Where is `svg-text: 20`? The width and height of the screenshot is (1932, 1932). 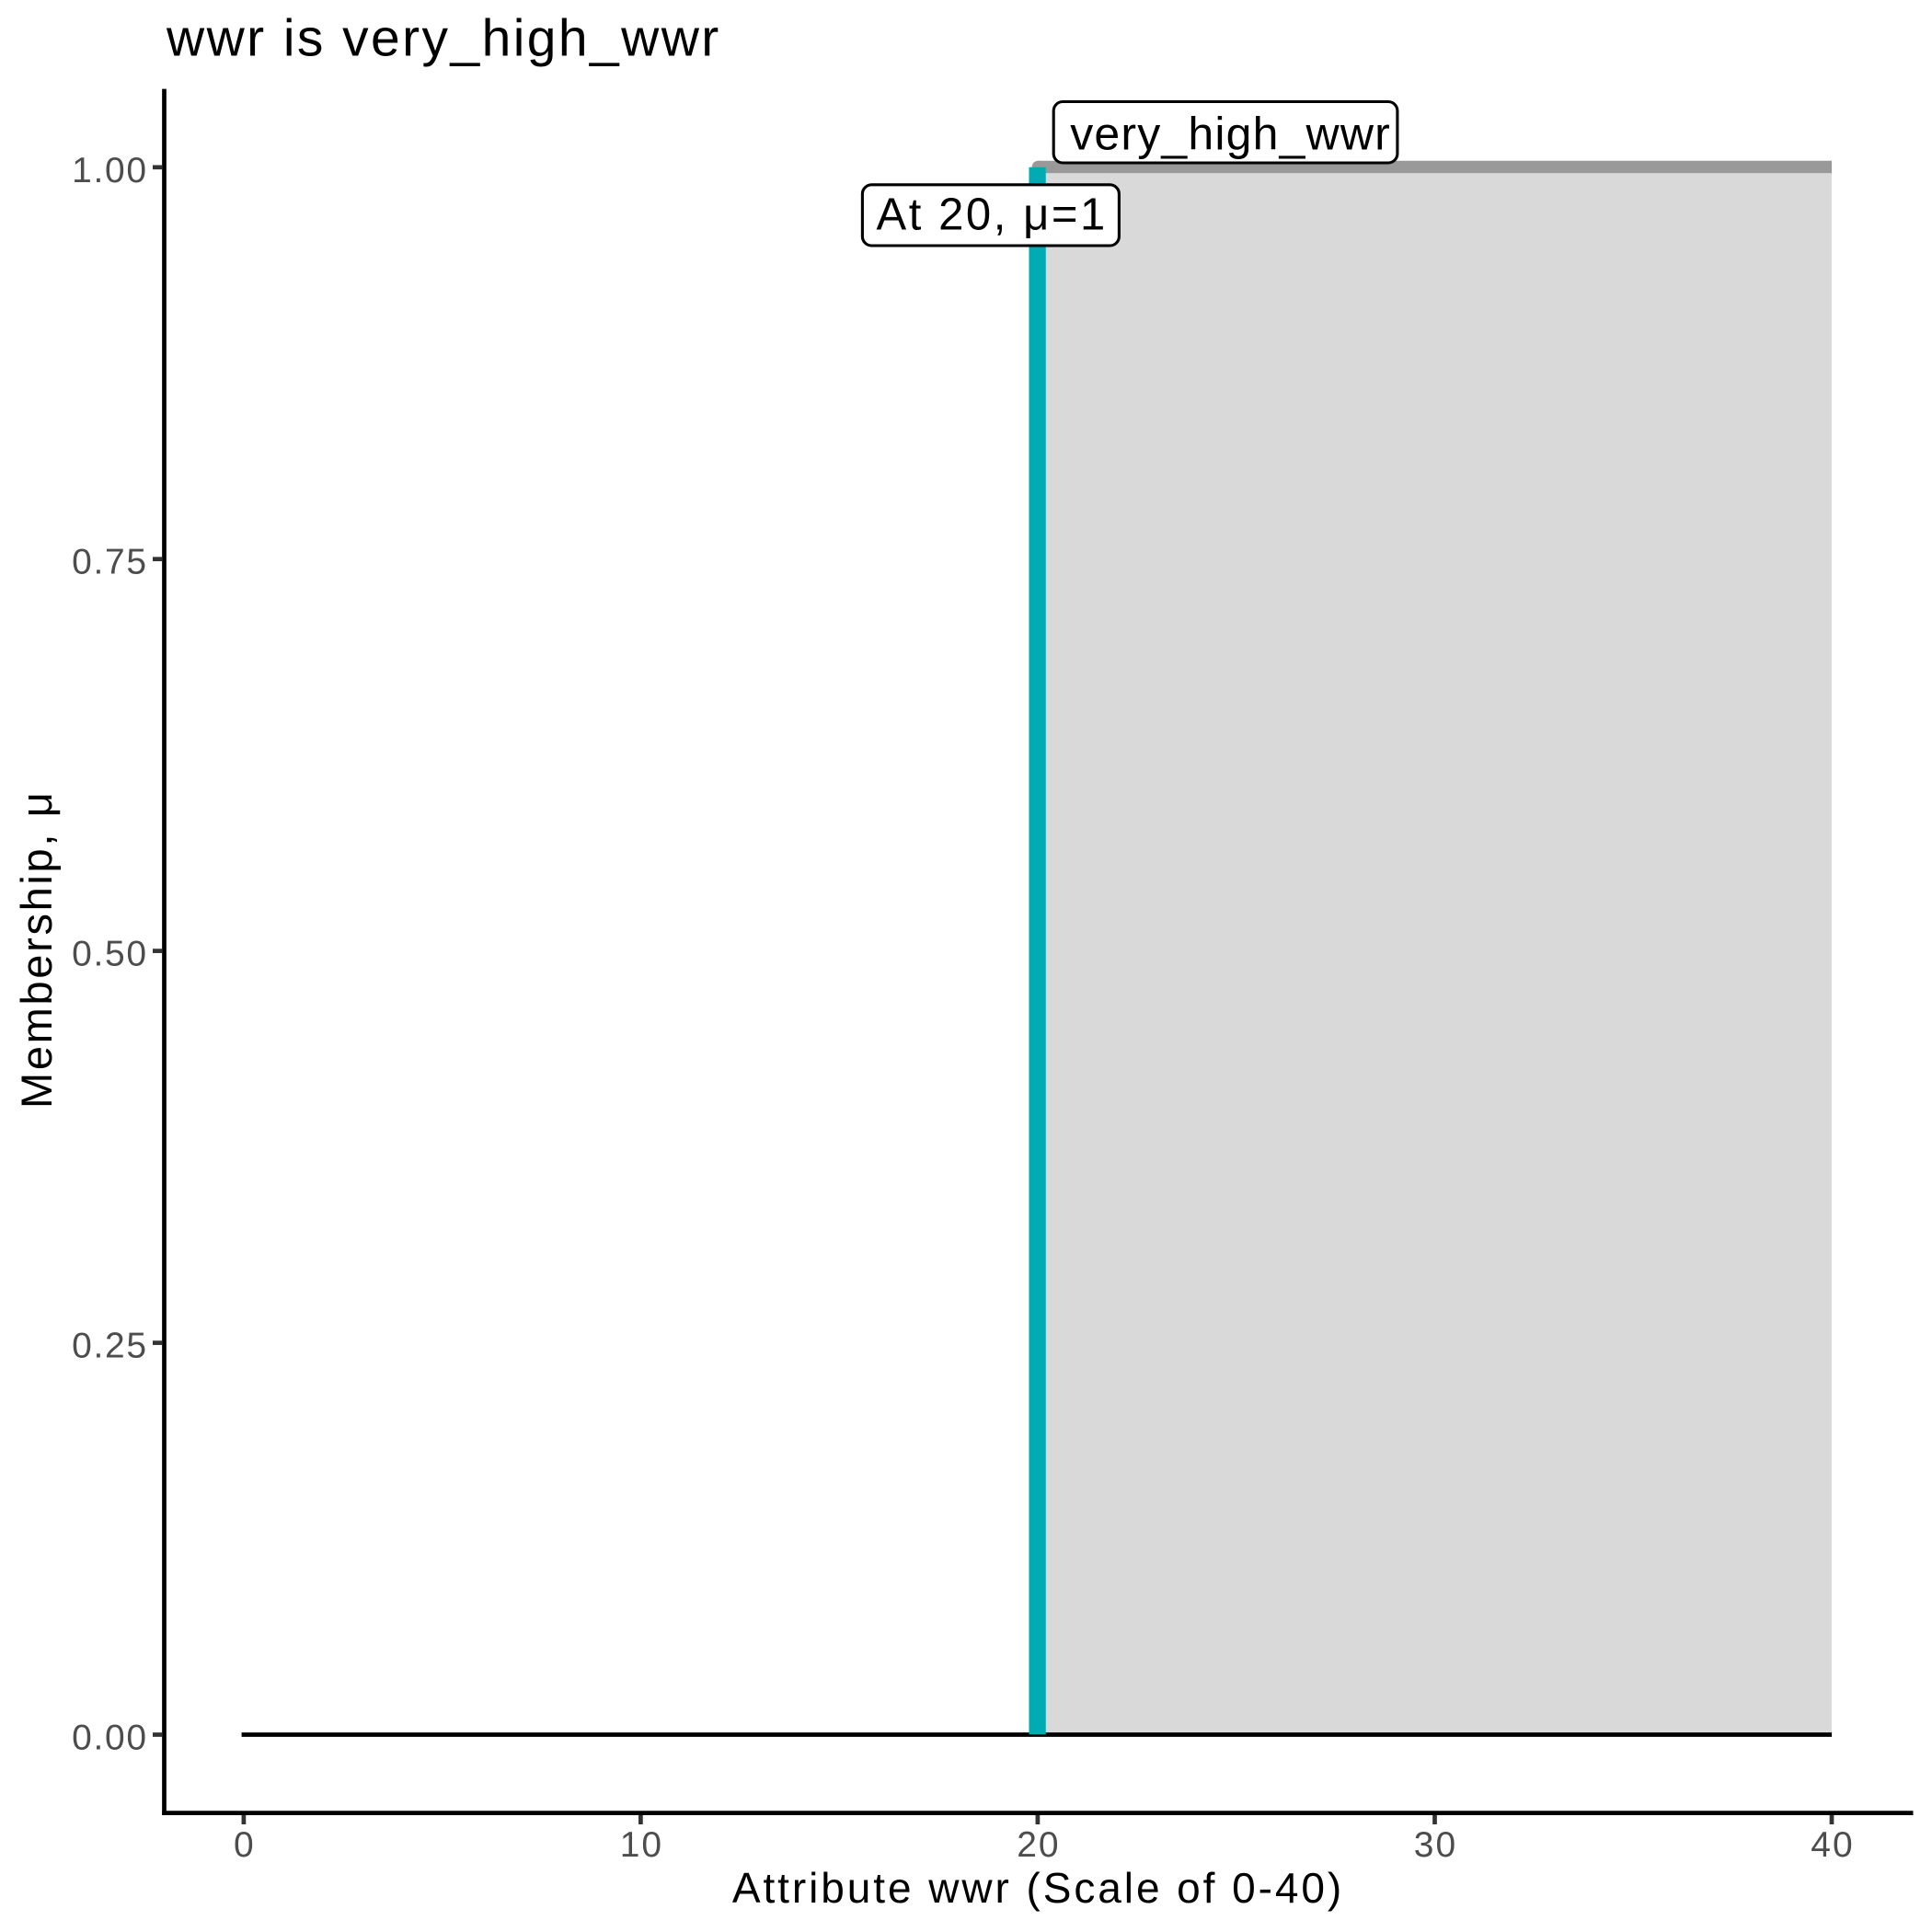 svg-text: 20 is located at coordinates (1038, 1845).